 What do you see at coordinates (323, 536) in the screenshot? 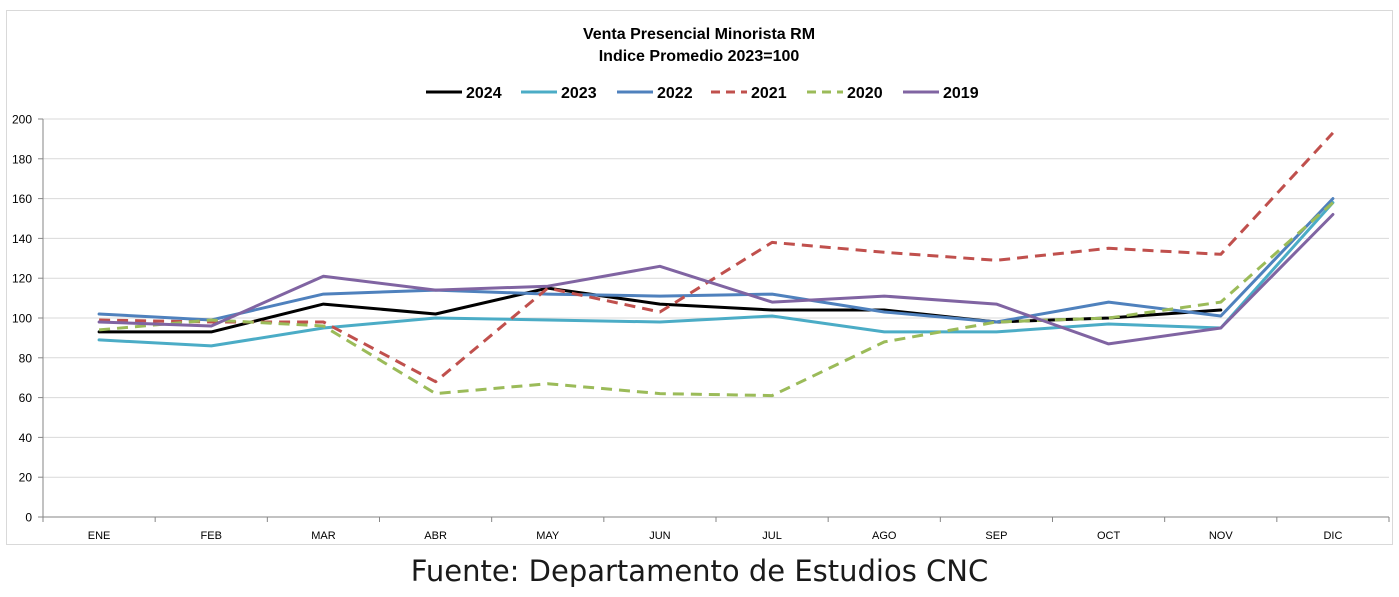
I see `x-tick-label: MAR` at bounding box center [323, 536].